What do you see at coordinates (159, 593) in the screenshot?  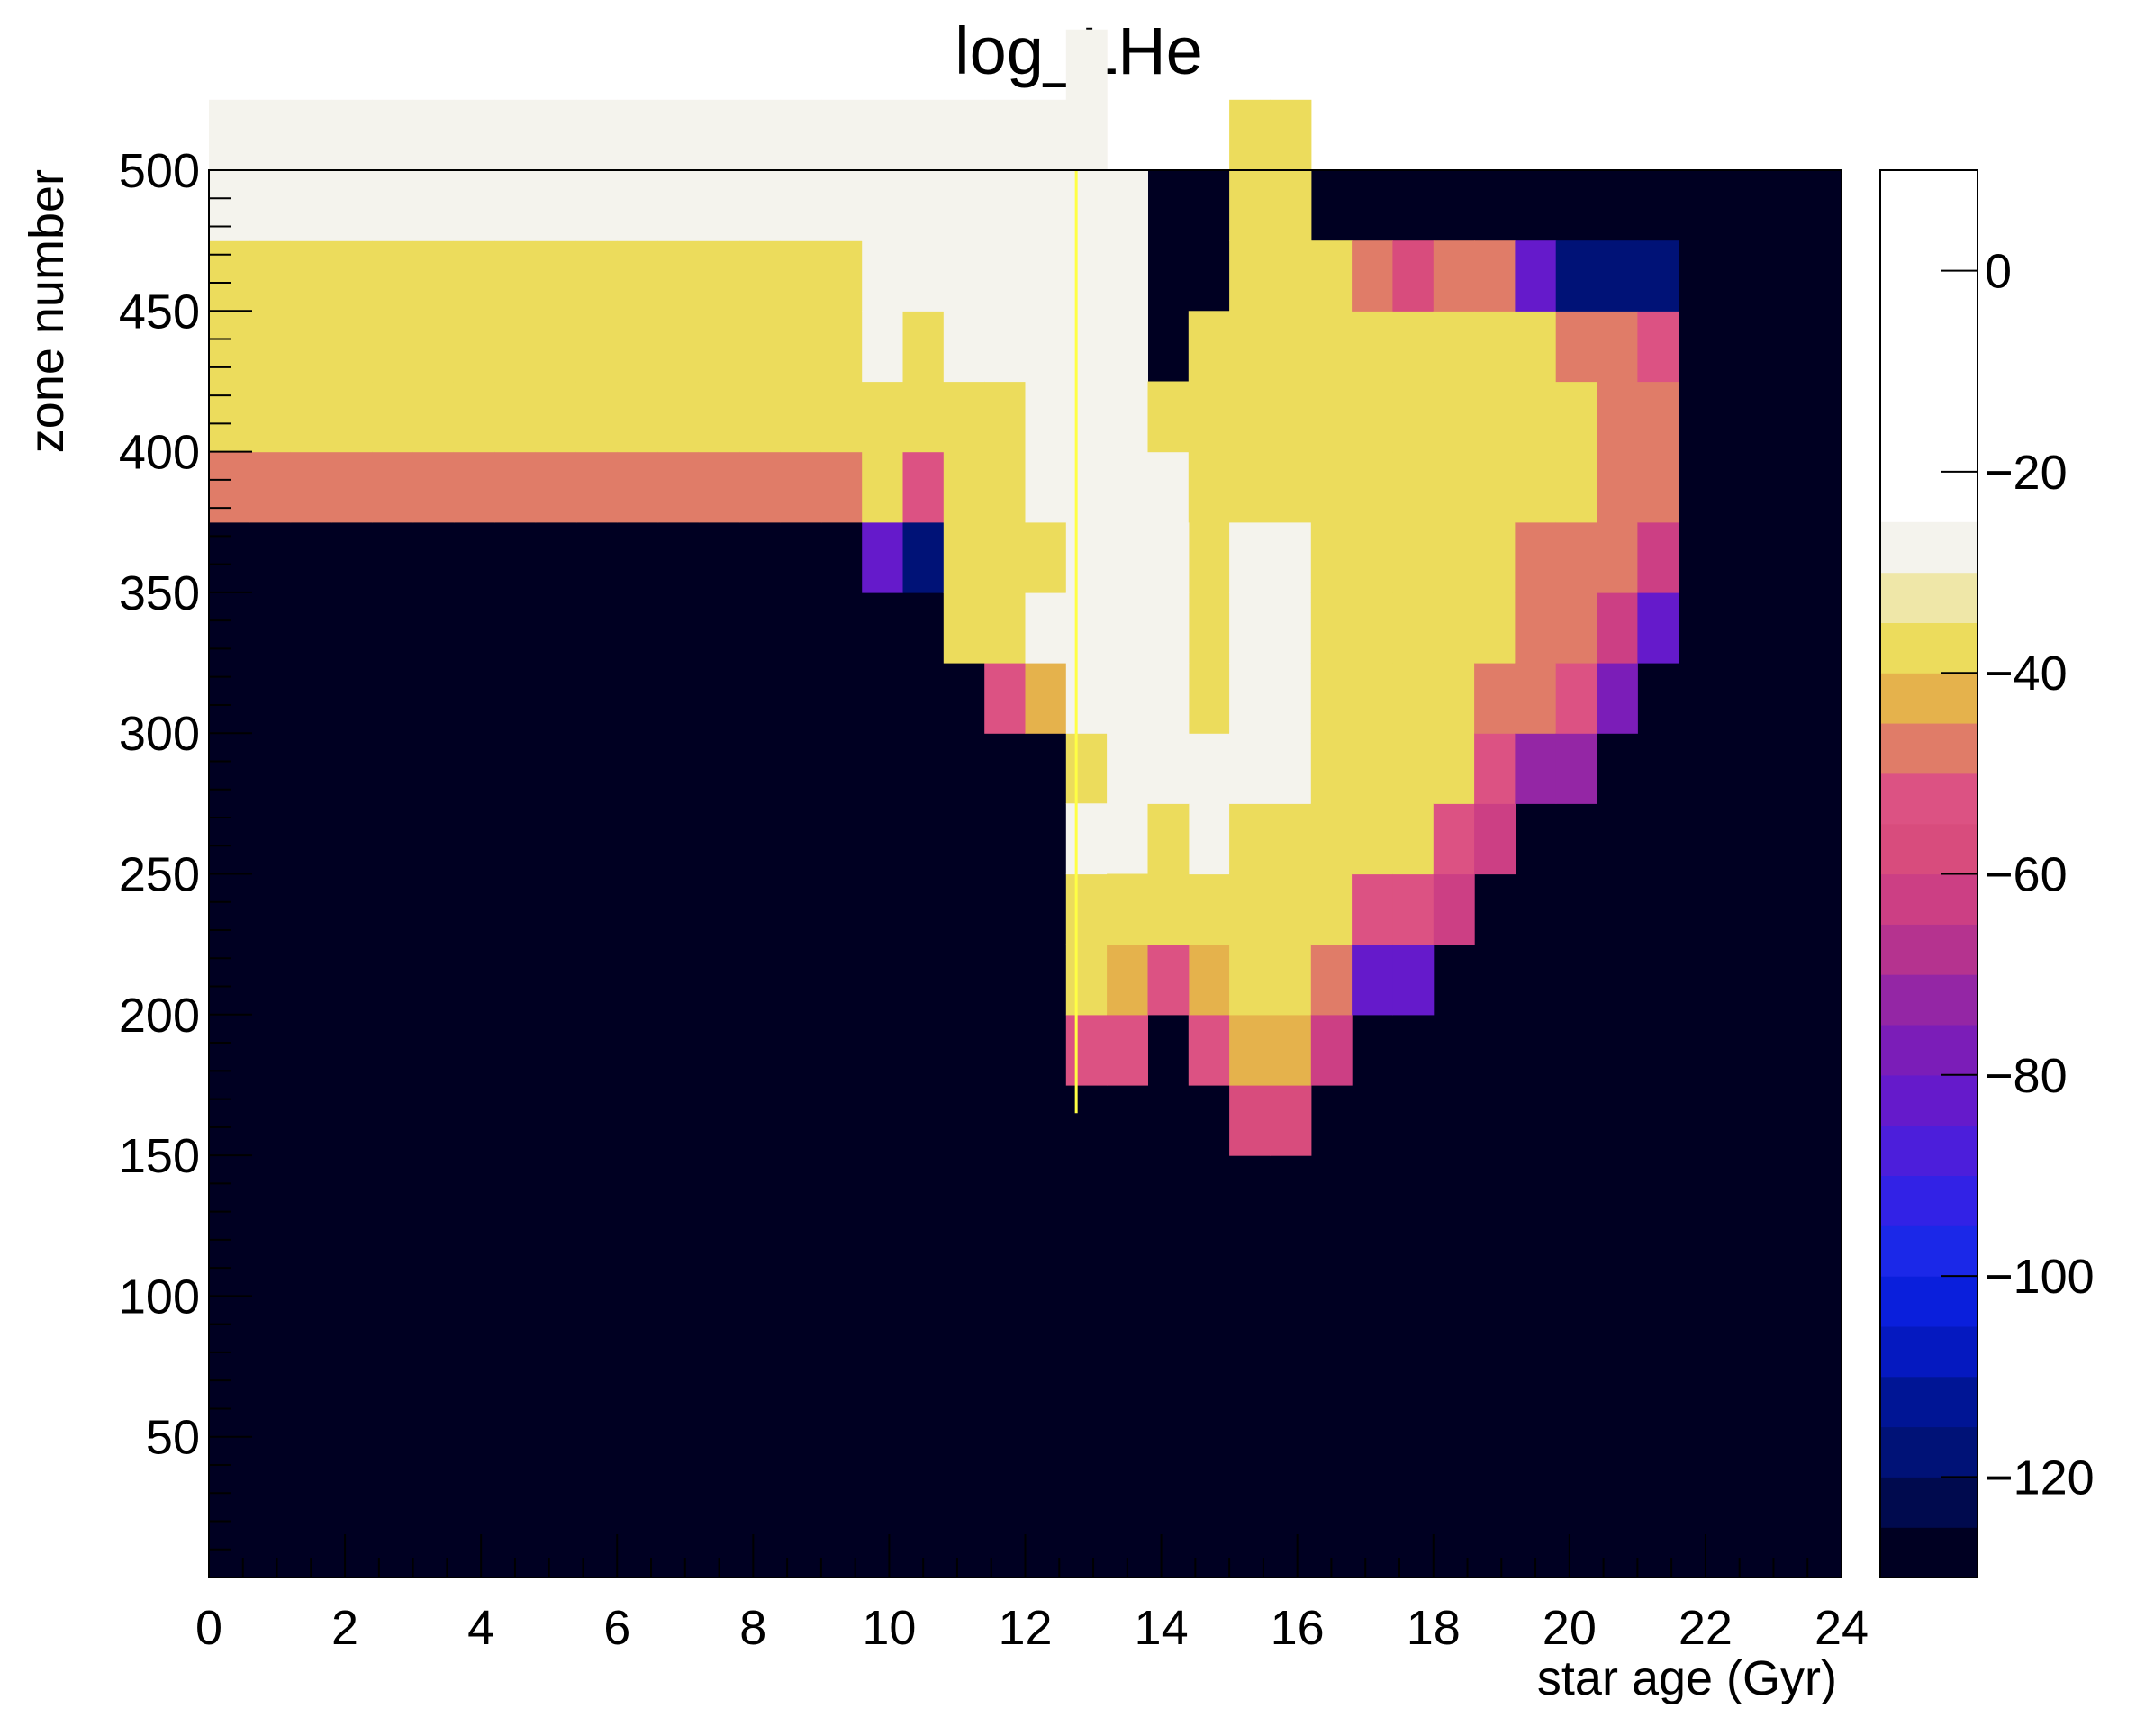 I see `y-tick-label: 350` at bounding box center [159, 593].